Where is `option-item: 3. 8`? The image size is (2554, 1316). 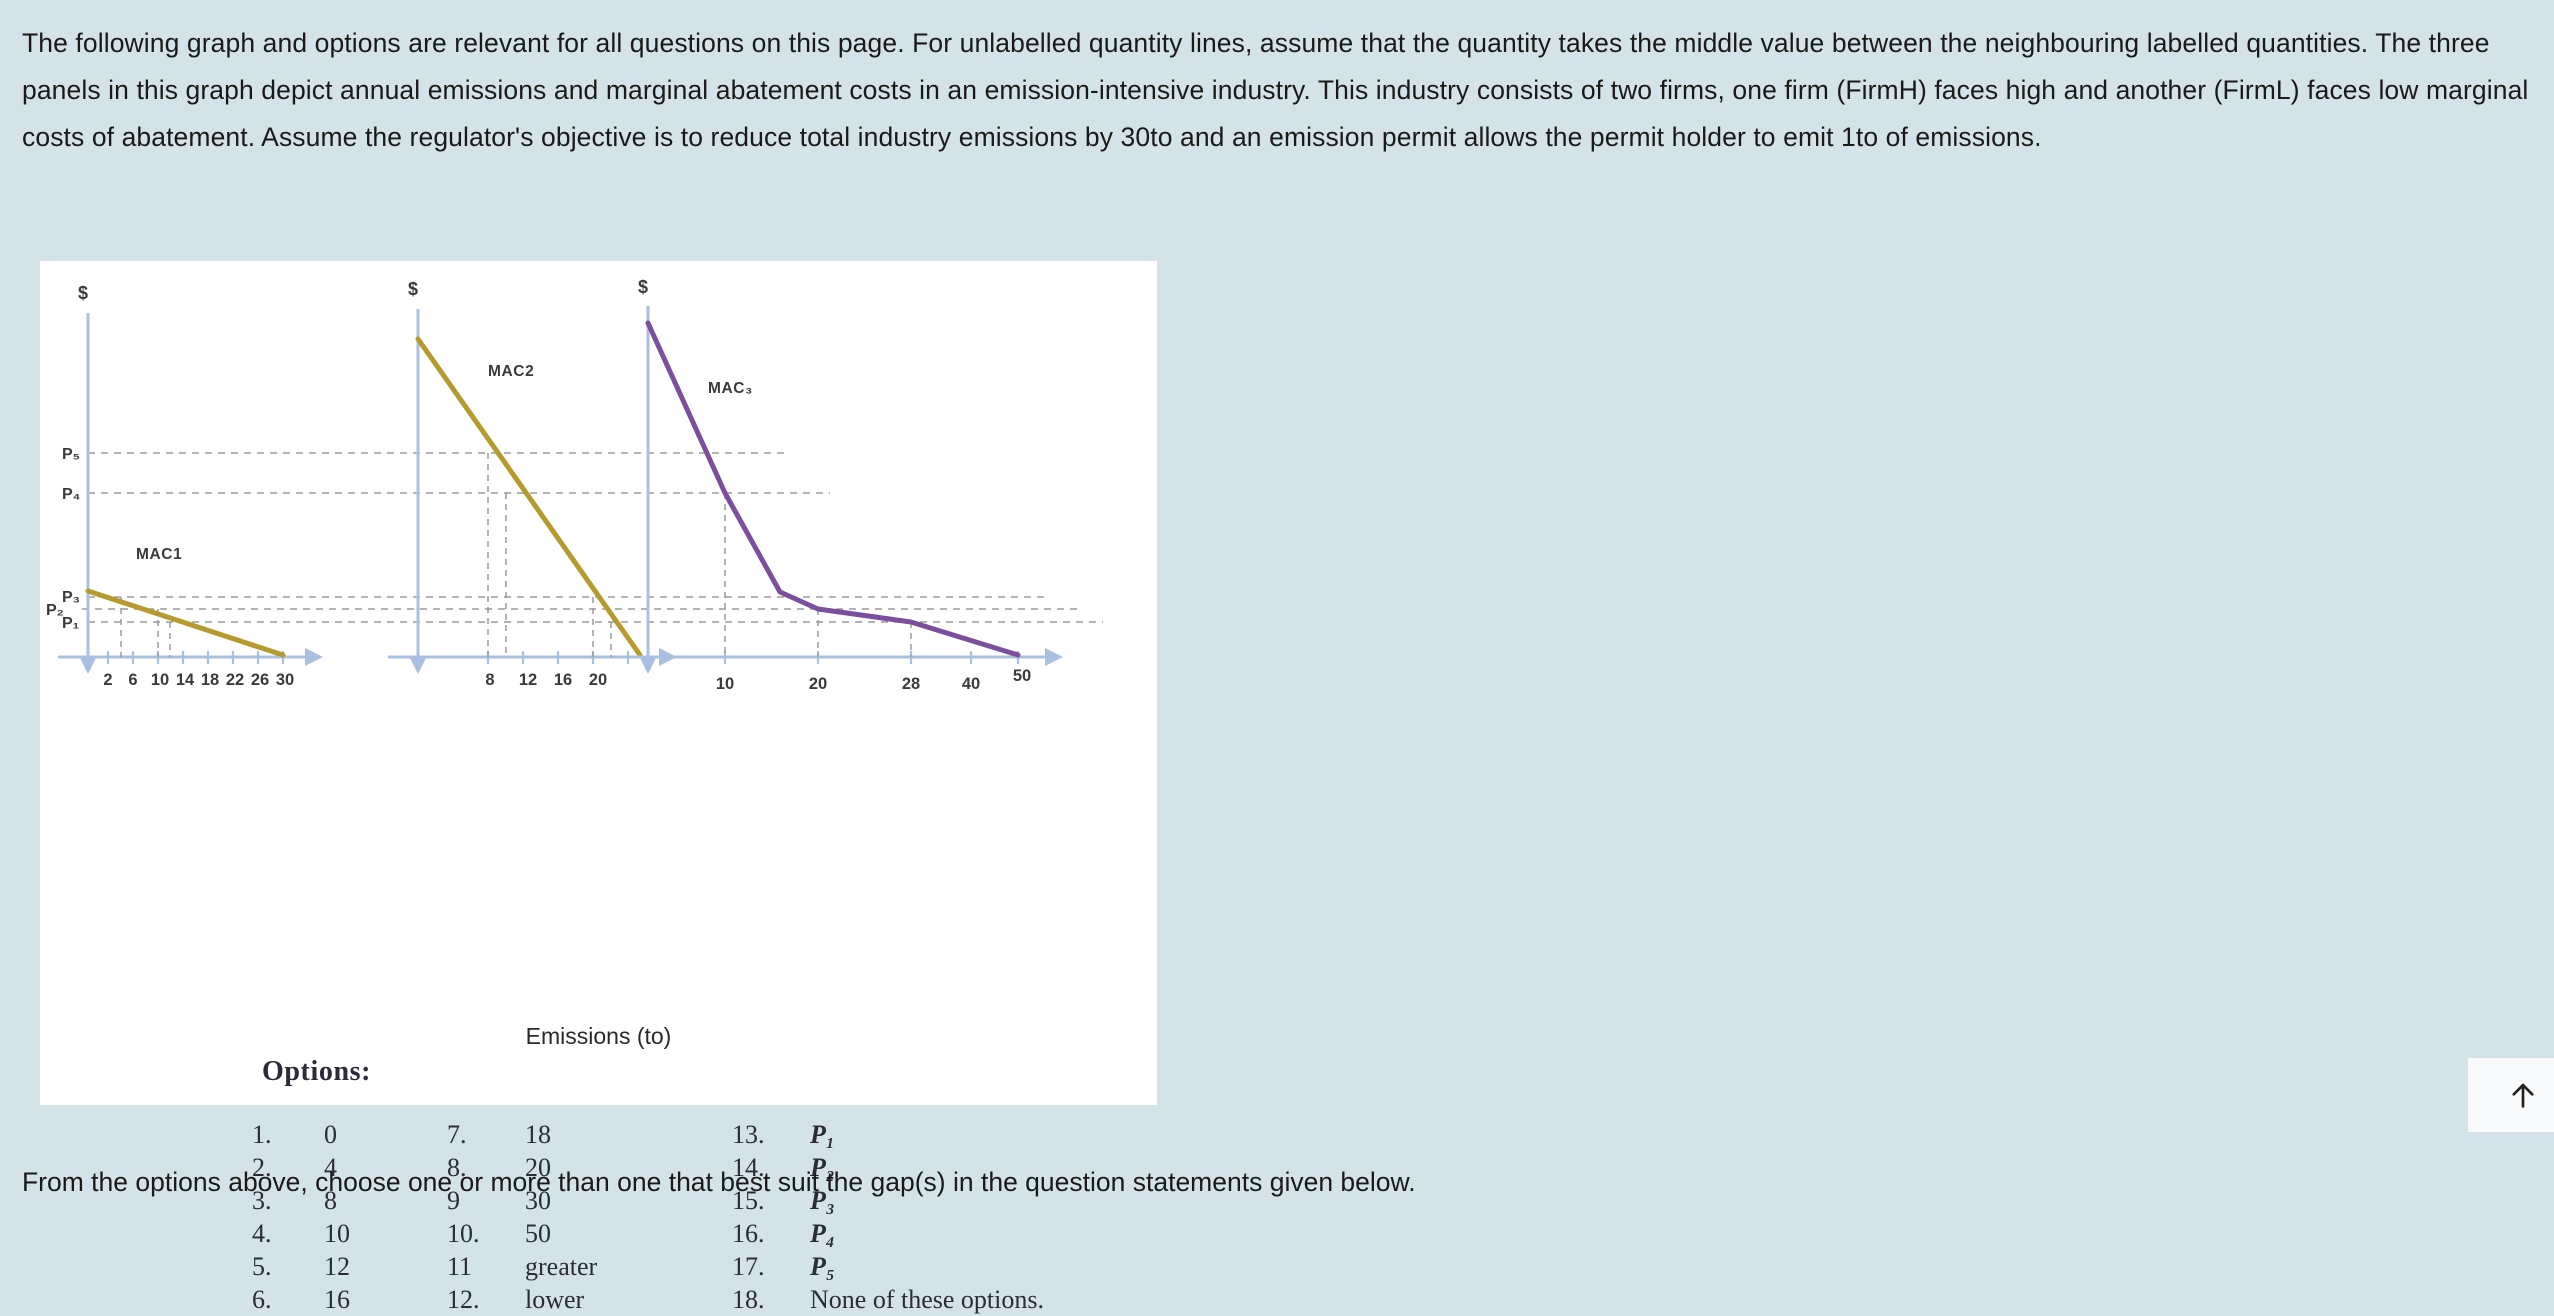 option-item: 3. 8 is located at coordinates (342, 1200).